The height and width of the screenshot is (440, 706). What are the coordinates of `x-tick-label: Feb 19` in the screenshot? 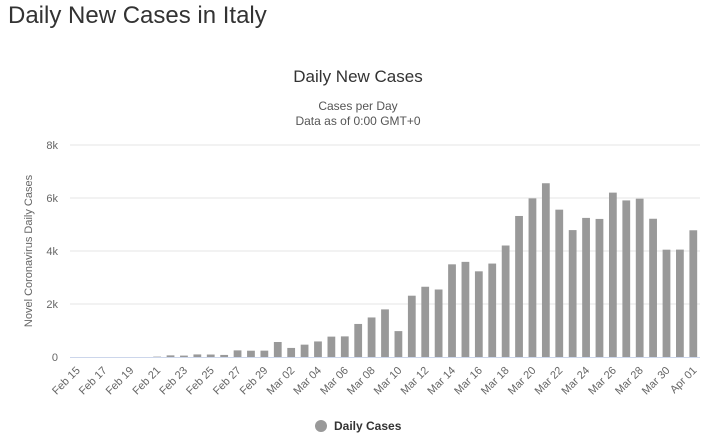 It's located at (120, 381).